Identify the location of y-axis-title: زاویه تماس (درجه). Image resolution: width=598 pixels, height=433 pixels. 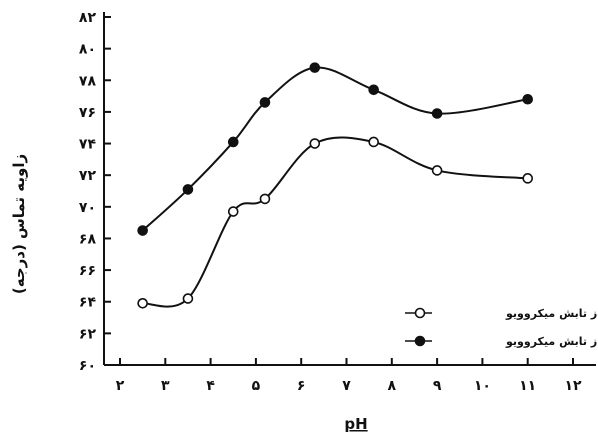
(19, 224).